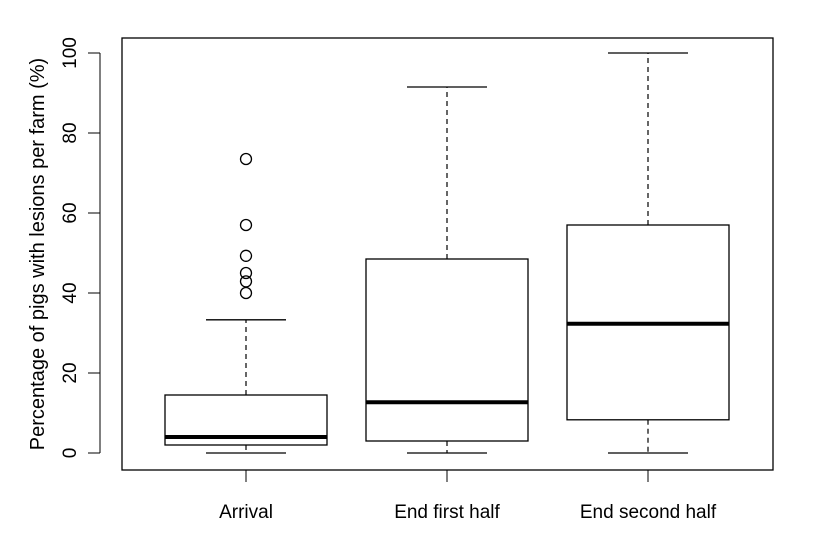 The image size is (834, 533). I want to click on y-axis: 0 20 40 60 80 100, so click(80, 248).